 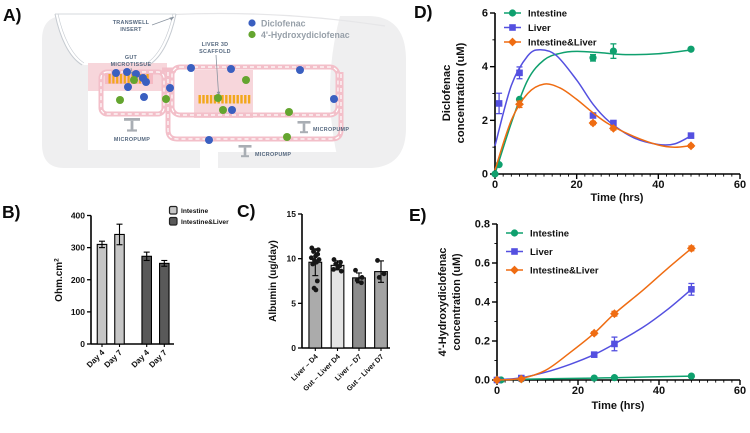 I want to click on panel-b-label: B), so click(x=11, y=212).